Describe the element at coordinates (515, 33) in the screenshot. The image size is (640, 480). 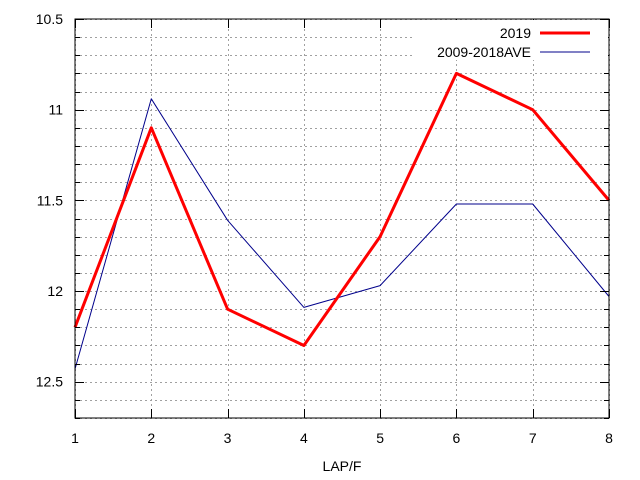
I see `legend-label-2019: 2019` at that location.